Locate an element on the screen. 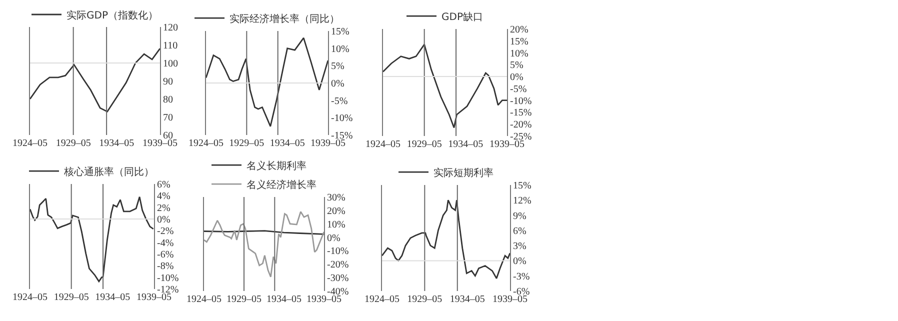 The image size is (898, 321). legend-label: 实际短期利率 is located at coordinates (464, 173).